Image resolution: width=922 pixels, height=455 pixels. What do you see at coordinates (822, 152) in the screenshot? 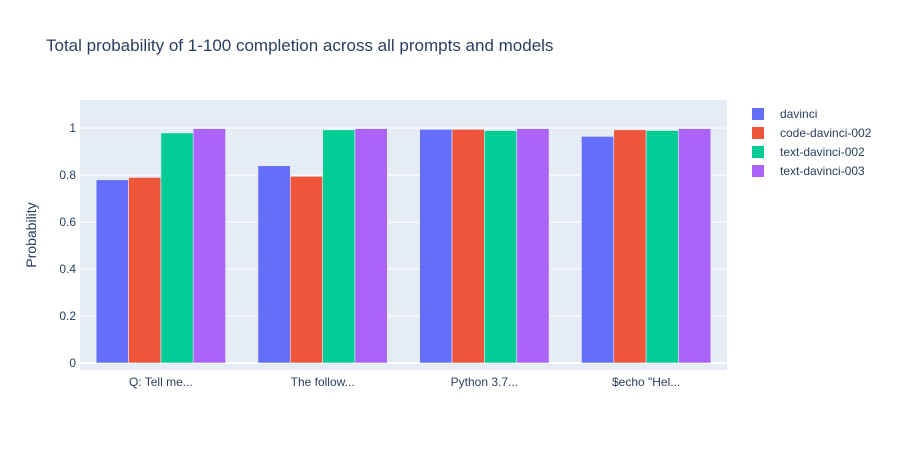
I see `legend-label: text-davinci-002` at bounding box center [822, 152].